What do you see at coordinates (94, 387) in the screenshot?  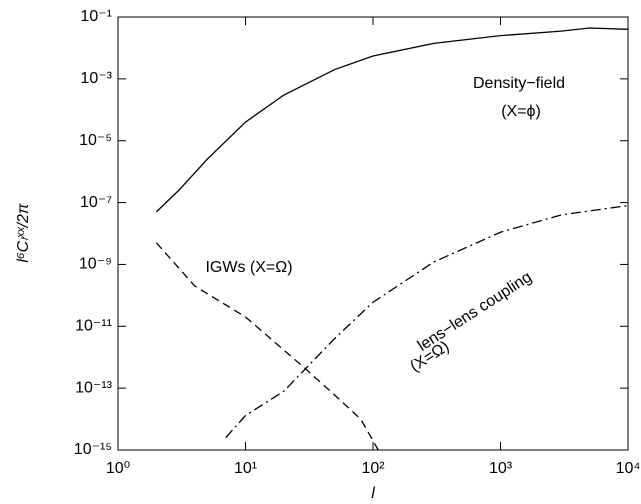 I see `y-tick-label: 10⁻¹³` at bounding box center [94, 387].